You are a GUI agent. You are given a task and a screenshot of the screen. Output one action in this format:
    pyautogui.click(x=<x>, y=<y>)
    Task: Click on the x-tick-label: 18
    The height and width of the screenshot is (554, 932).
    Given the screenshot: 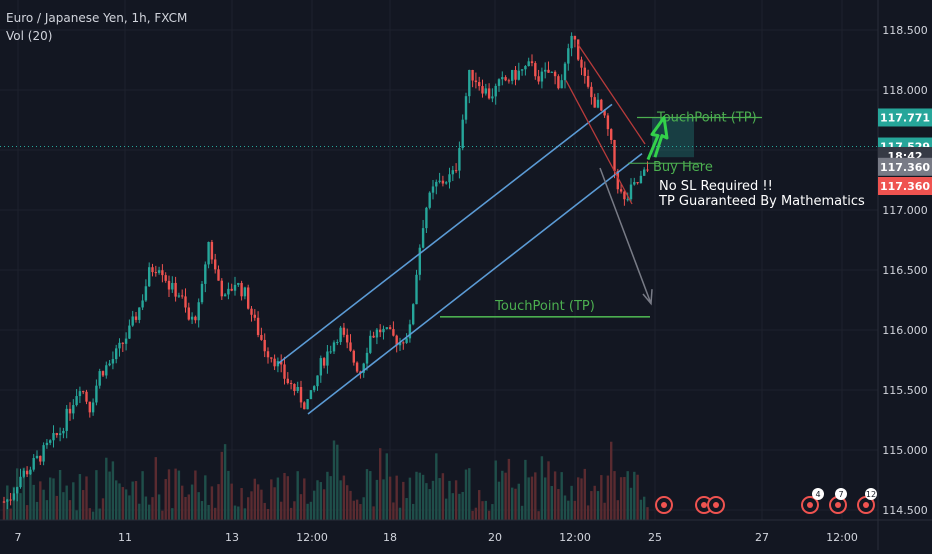 What is the action you would take?
    pyautogui.click(x=390, y=537)
    